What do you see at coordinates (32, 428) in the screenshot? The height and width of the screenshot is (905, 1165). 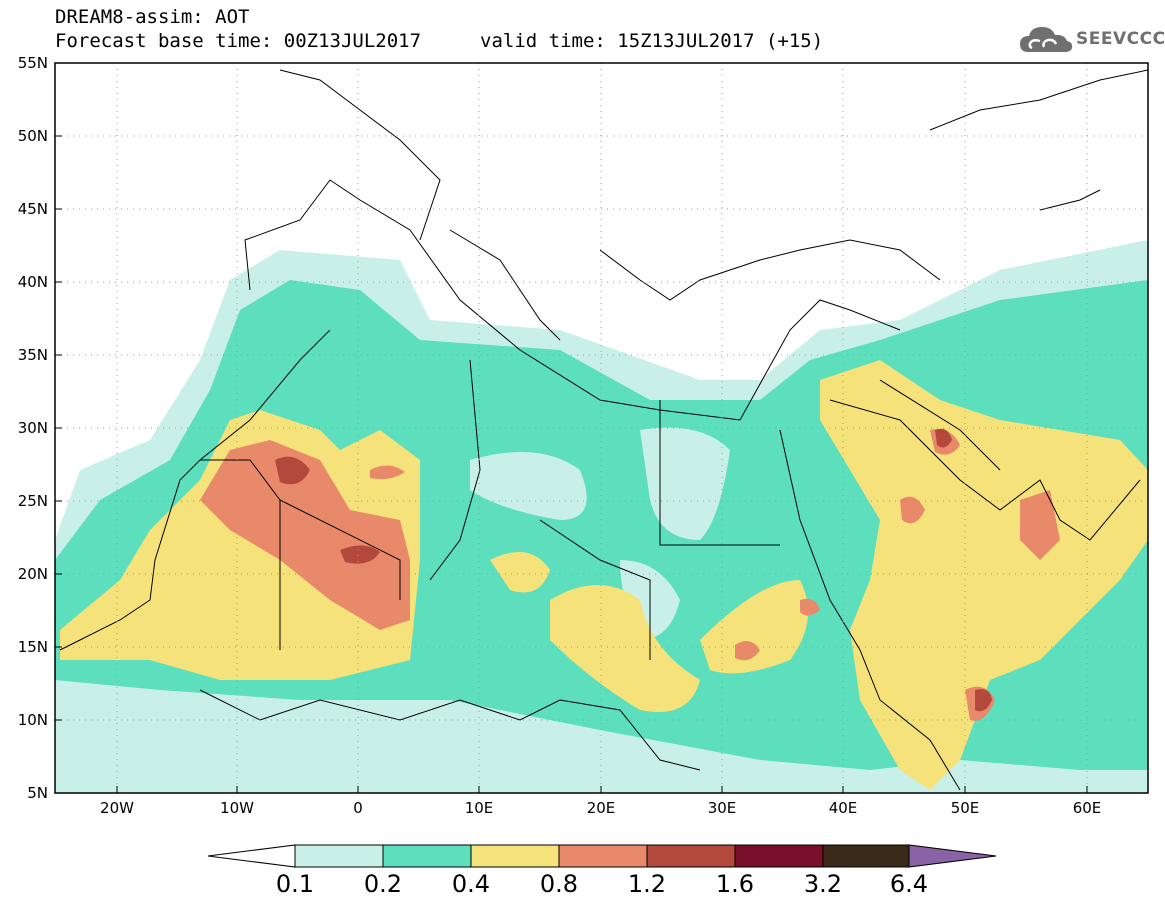 I see `lat-label: 30N` at bounding box center [32, 428].